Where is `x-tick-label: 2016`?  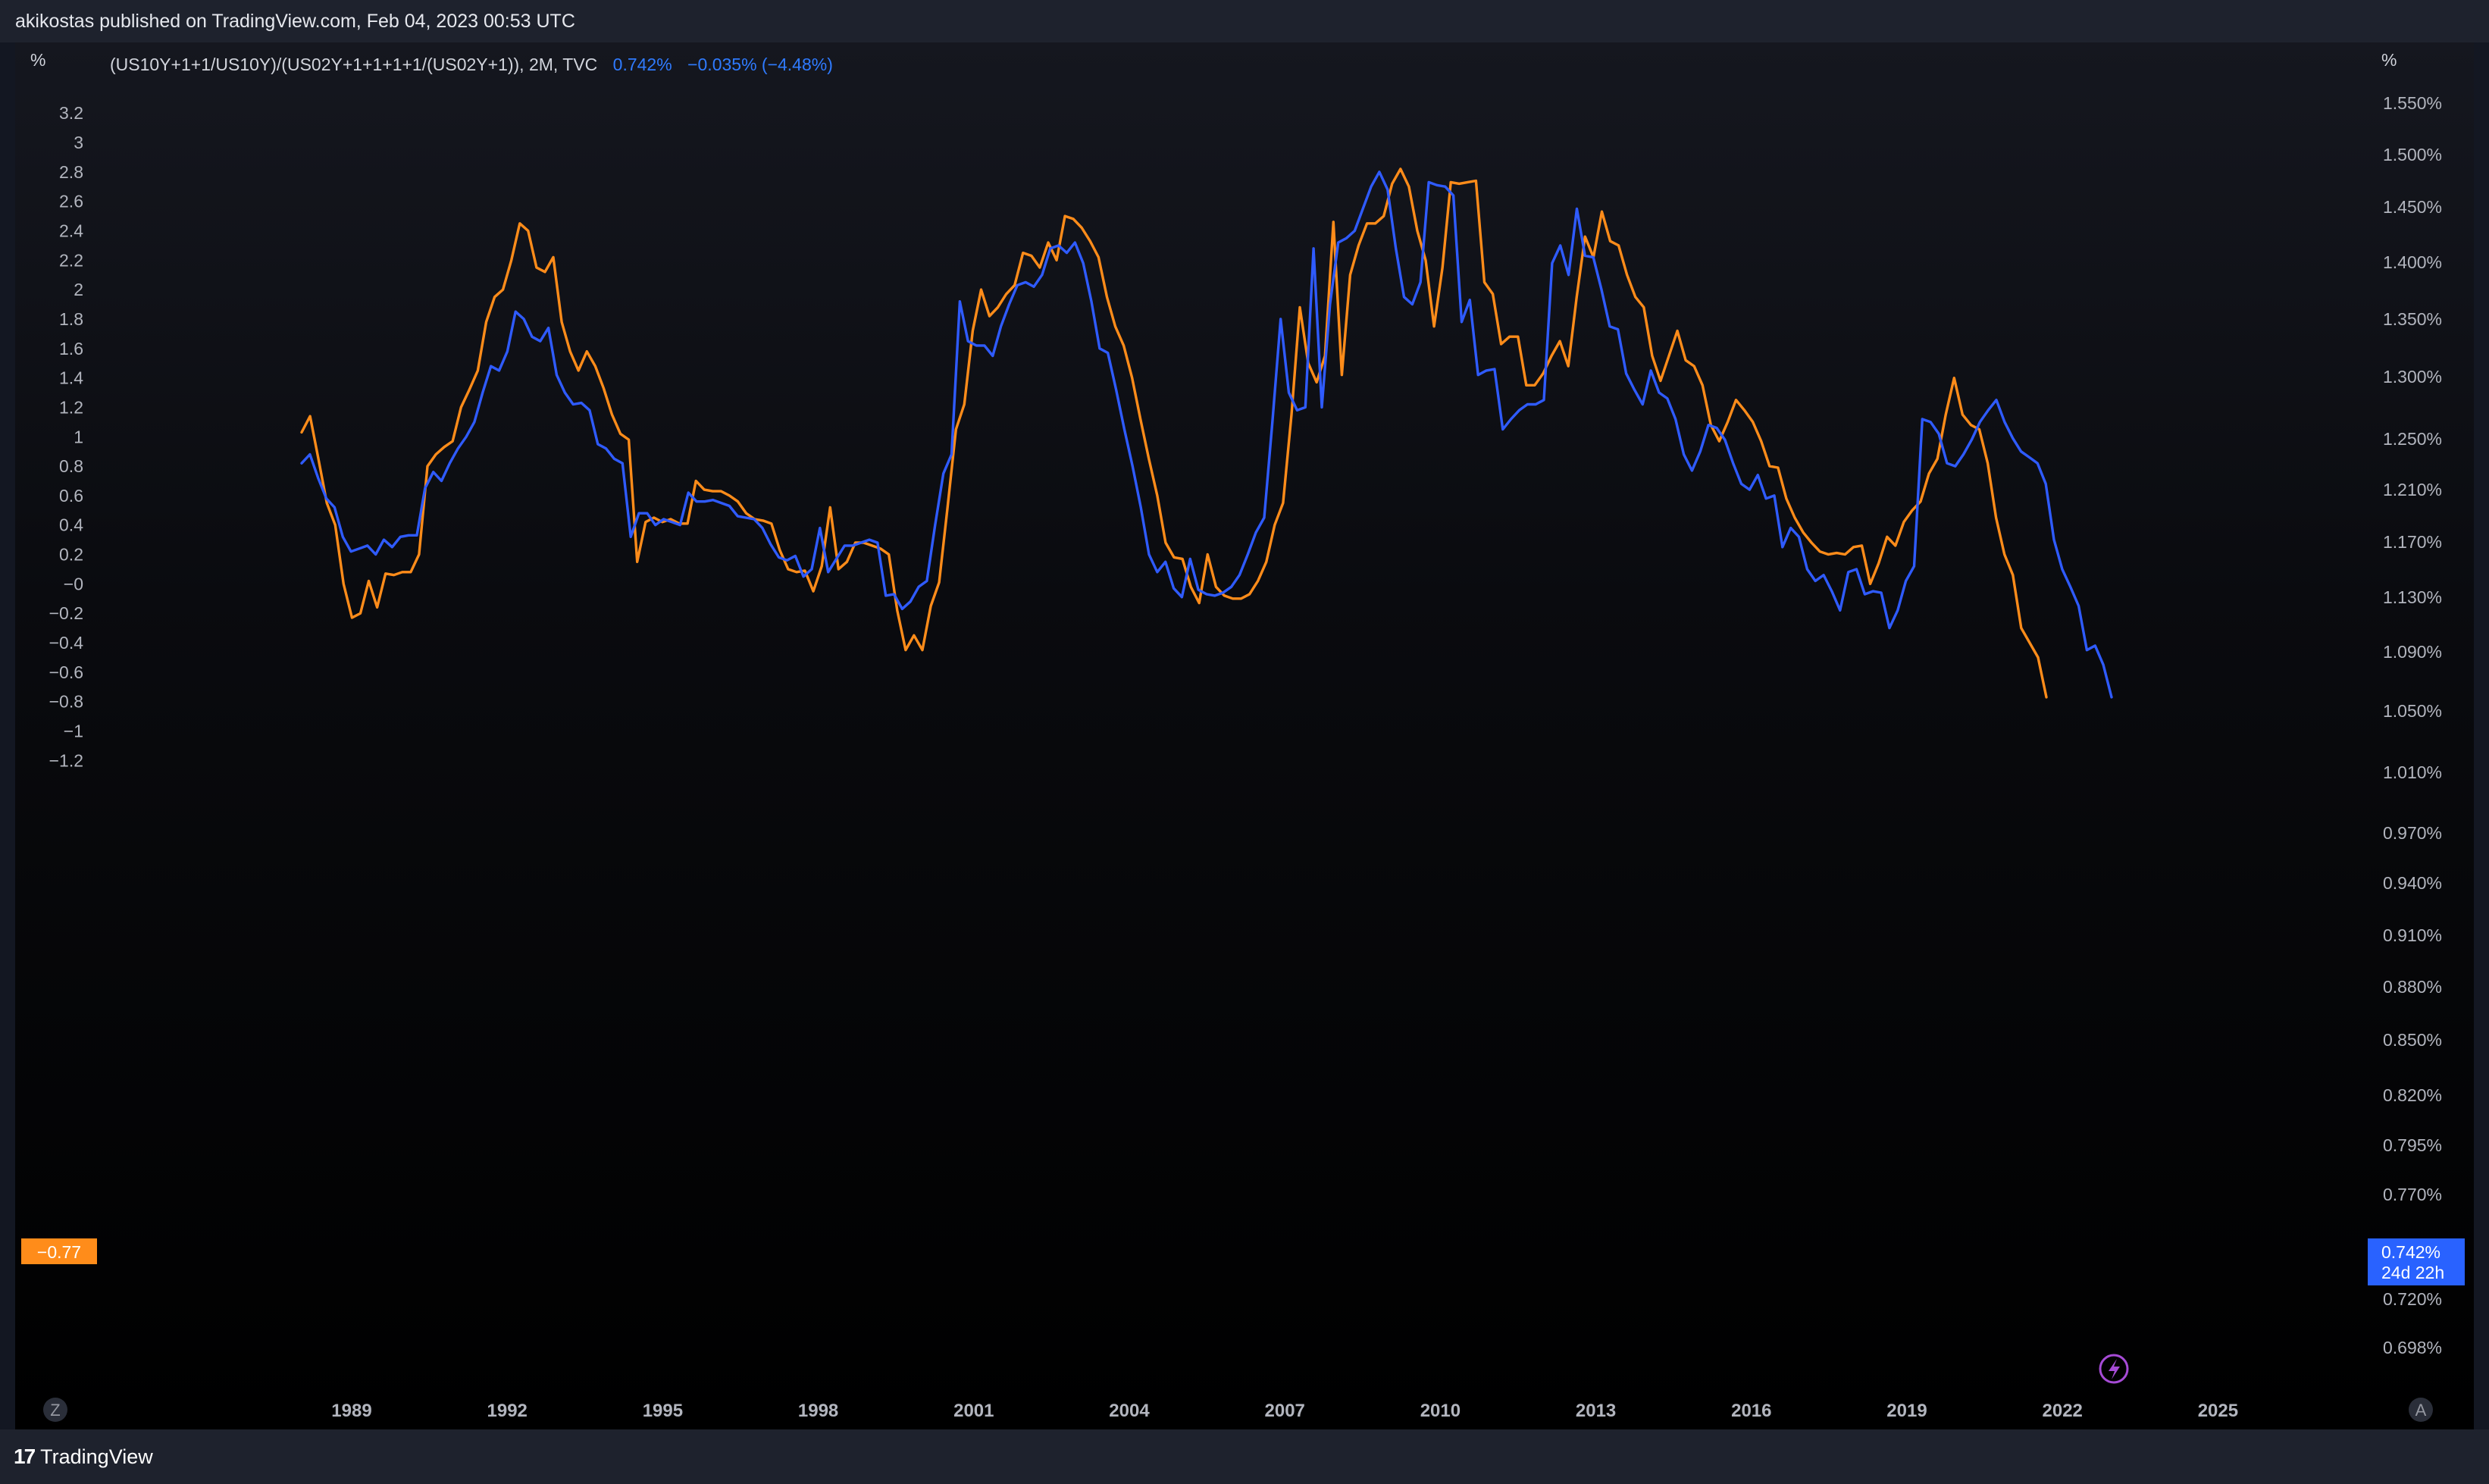 x-tick-label: 2016 is located at coordinates (1751, 1411).